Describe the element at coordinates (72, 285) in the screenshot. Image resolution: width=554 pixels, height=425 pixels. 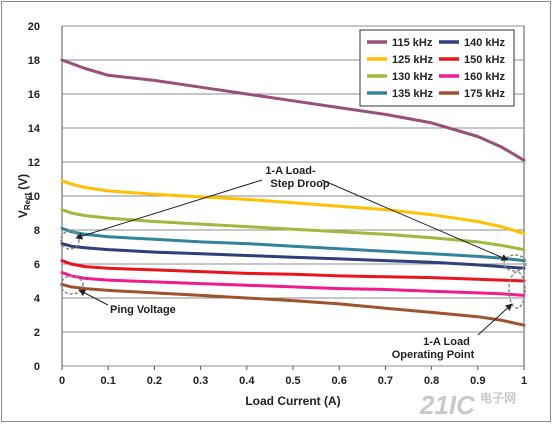
I see `ping-voltage-marker` at that location.